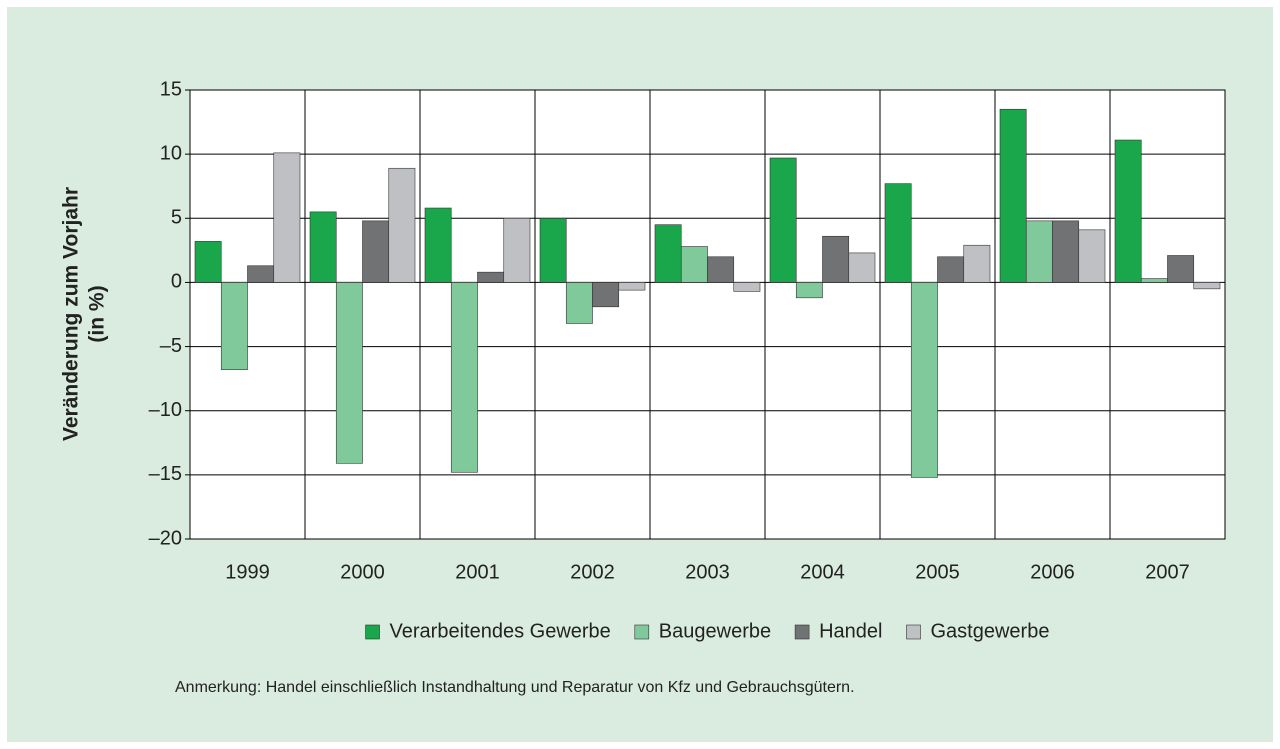 Image resolution: width=1280 pixels, height=749 pixels. Describe the element at coordinates (1167, 572) in the screenshot. I see `x-tick-label: 2007` at that location.